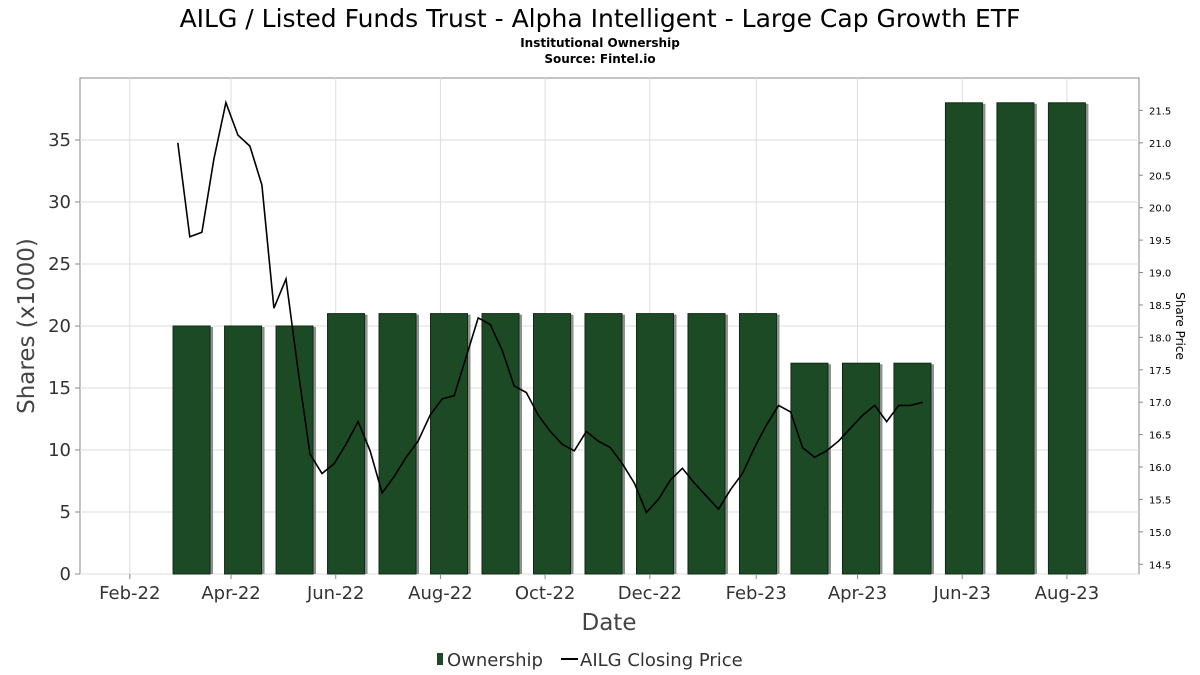 This screenshot has height=675, width=1200. What do you see at coordinates (59, 450) in the screenshot?
I see `y-tick-label: 10` at bounding box center [59, 450].